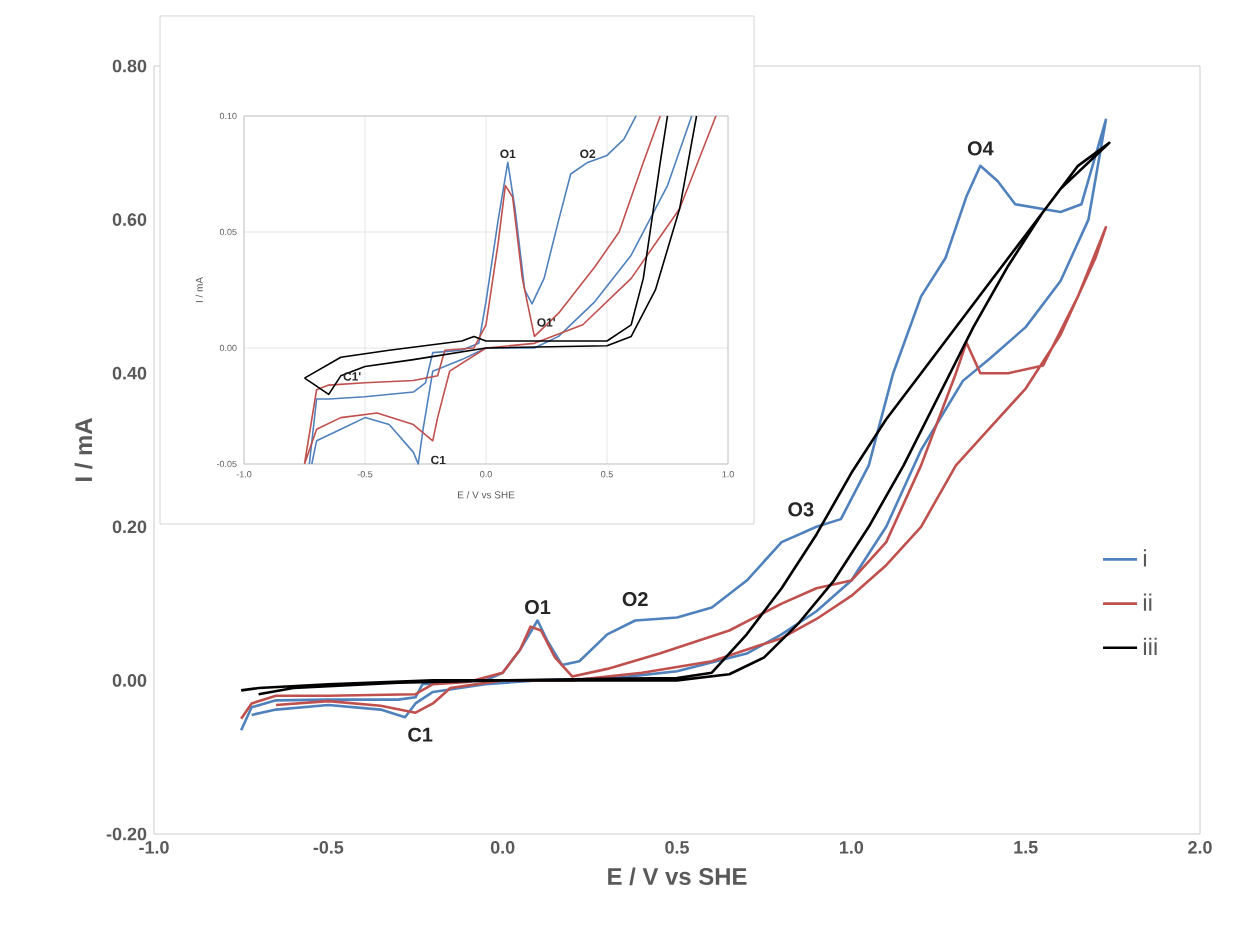 Image resolution: width=1238 pixels, height=940 pixels. What do you see at coordinates (126, 834) in the screenshot?
I see `y-tick-label: -0.20` at bounding box center [126, 834].